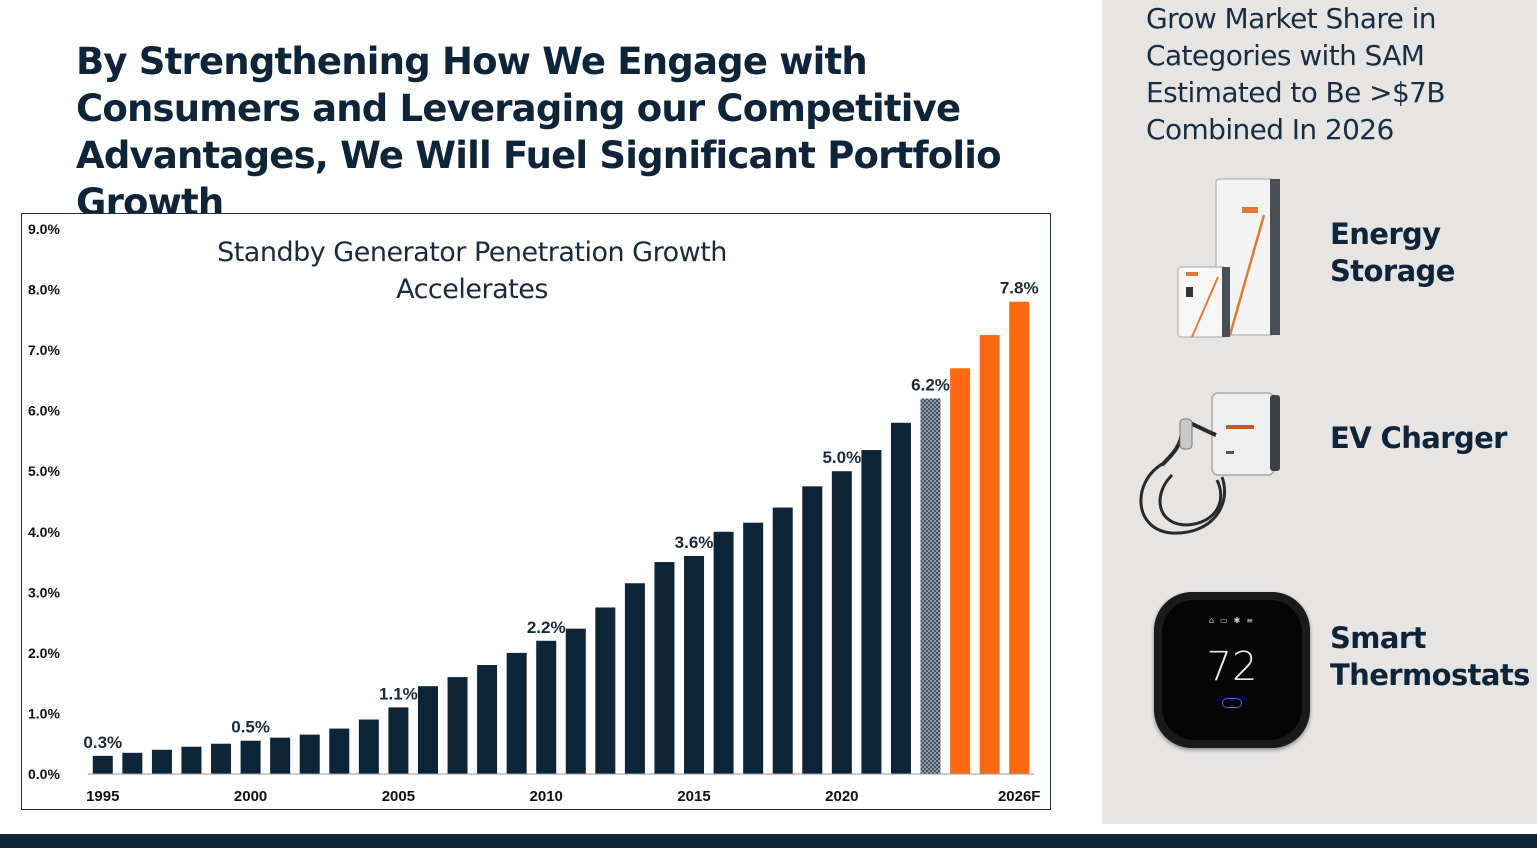  I want to click on y-tick-label: 2.0%, so click(44, 653).